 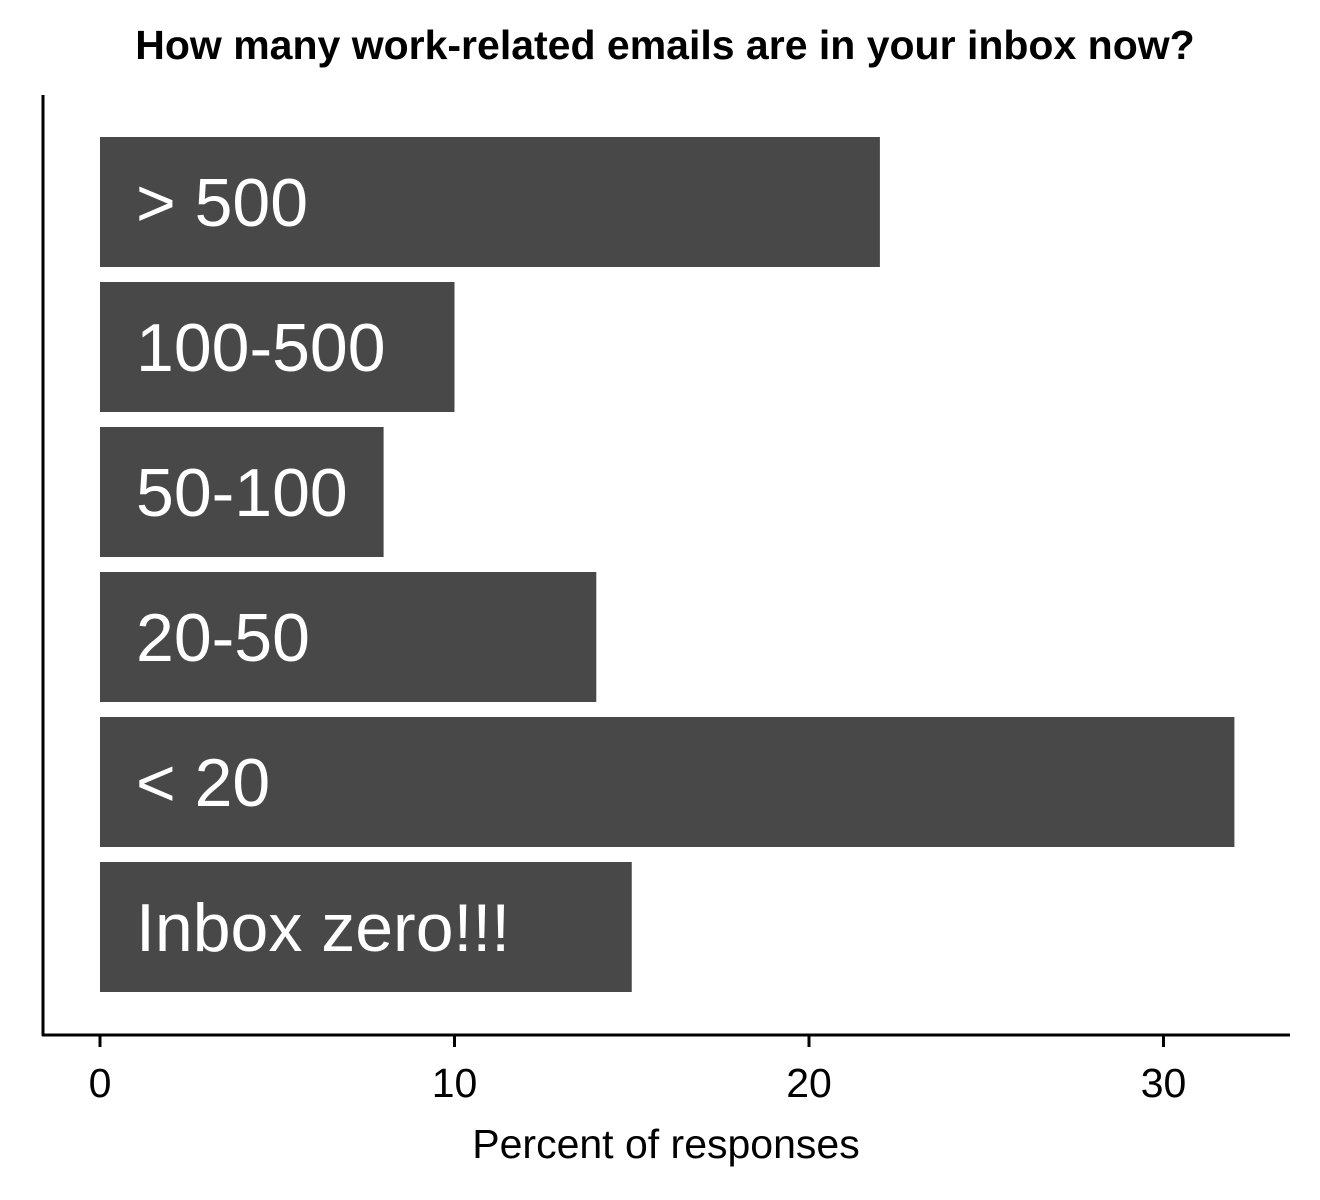 I want to click on bar-label-0: > 500, so click(x=222, y=203).